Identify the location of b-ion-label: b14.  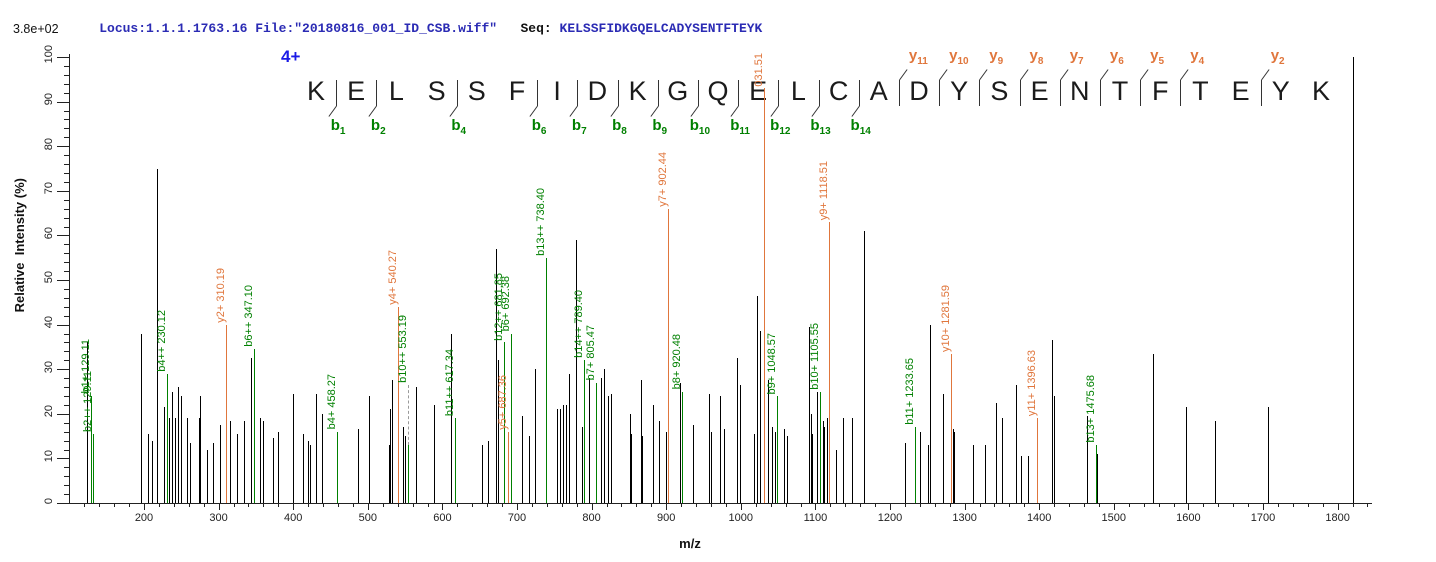
(860, 127).